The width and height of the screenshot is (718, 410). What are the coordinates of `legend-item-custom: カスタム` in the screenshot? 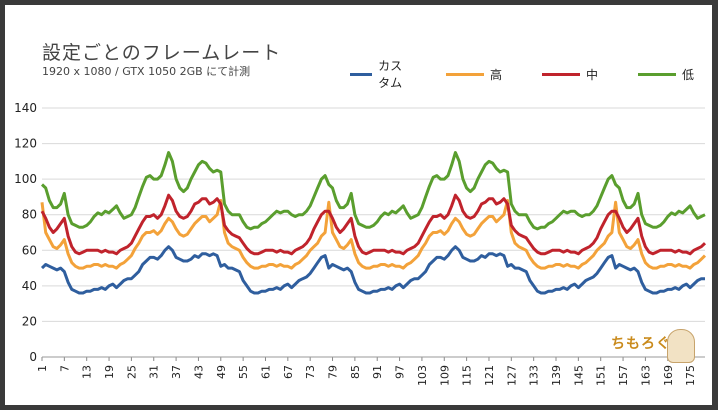 It's located at (378, 74).